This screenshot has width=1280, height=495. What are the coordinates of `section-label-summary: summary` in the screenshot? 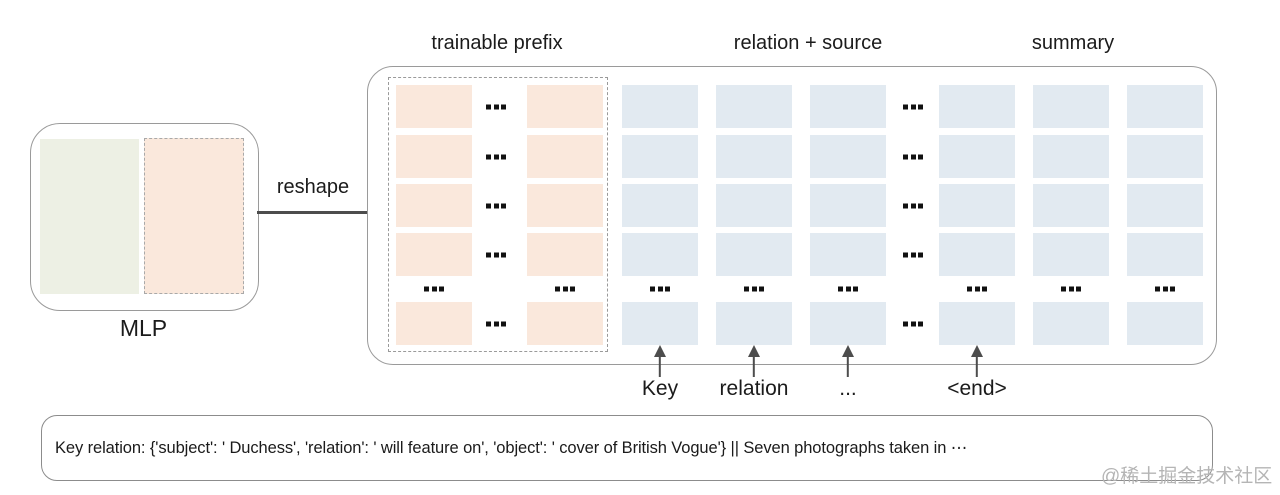 It's located at (1073, 43).